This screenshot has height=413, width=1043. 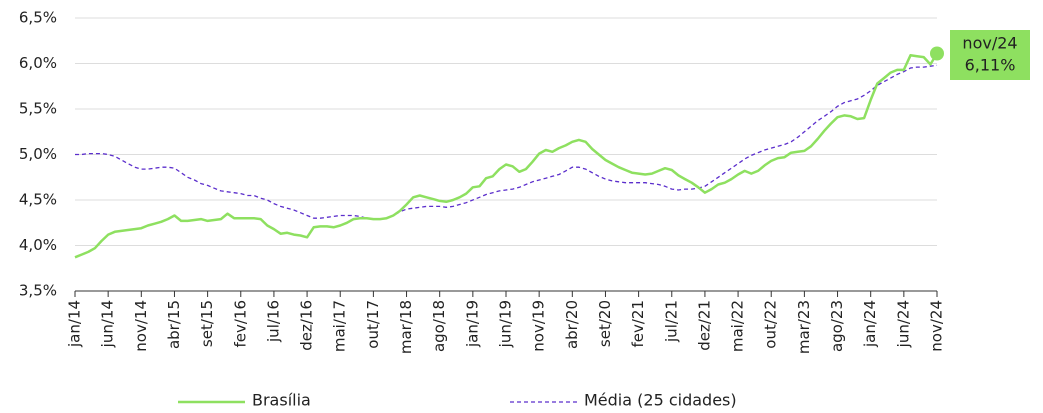 What do you see at coordinates (771, 324) in the screenshot?
I see `x-tick-label: out/22` at bounding box center [771, 324].